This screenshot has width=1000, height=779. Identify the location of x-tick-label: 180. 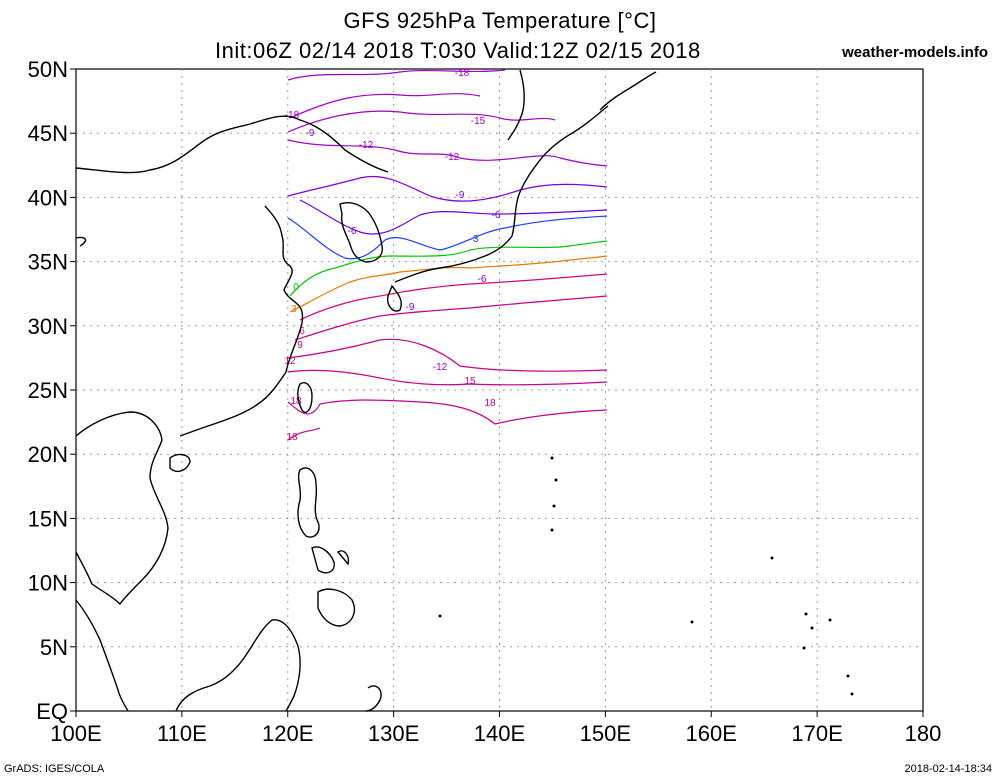
(923, 733).